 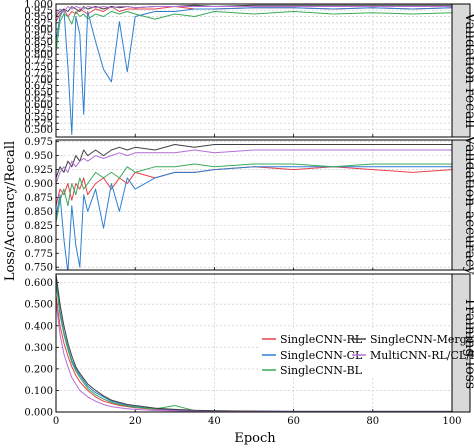 What do you see at coordinates (214, 421) in the screenshot?
I see `x-tick-label: 40` at bounding box center [214, 421].